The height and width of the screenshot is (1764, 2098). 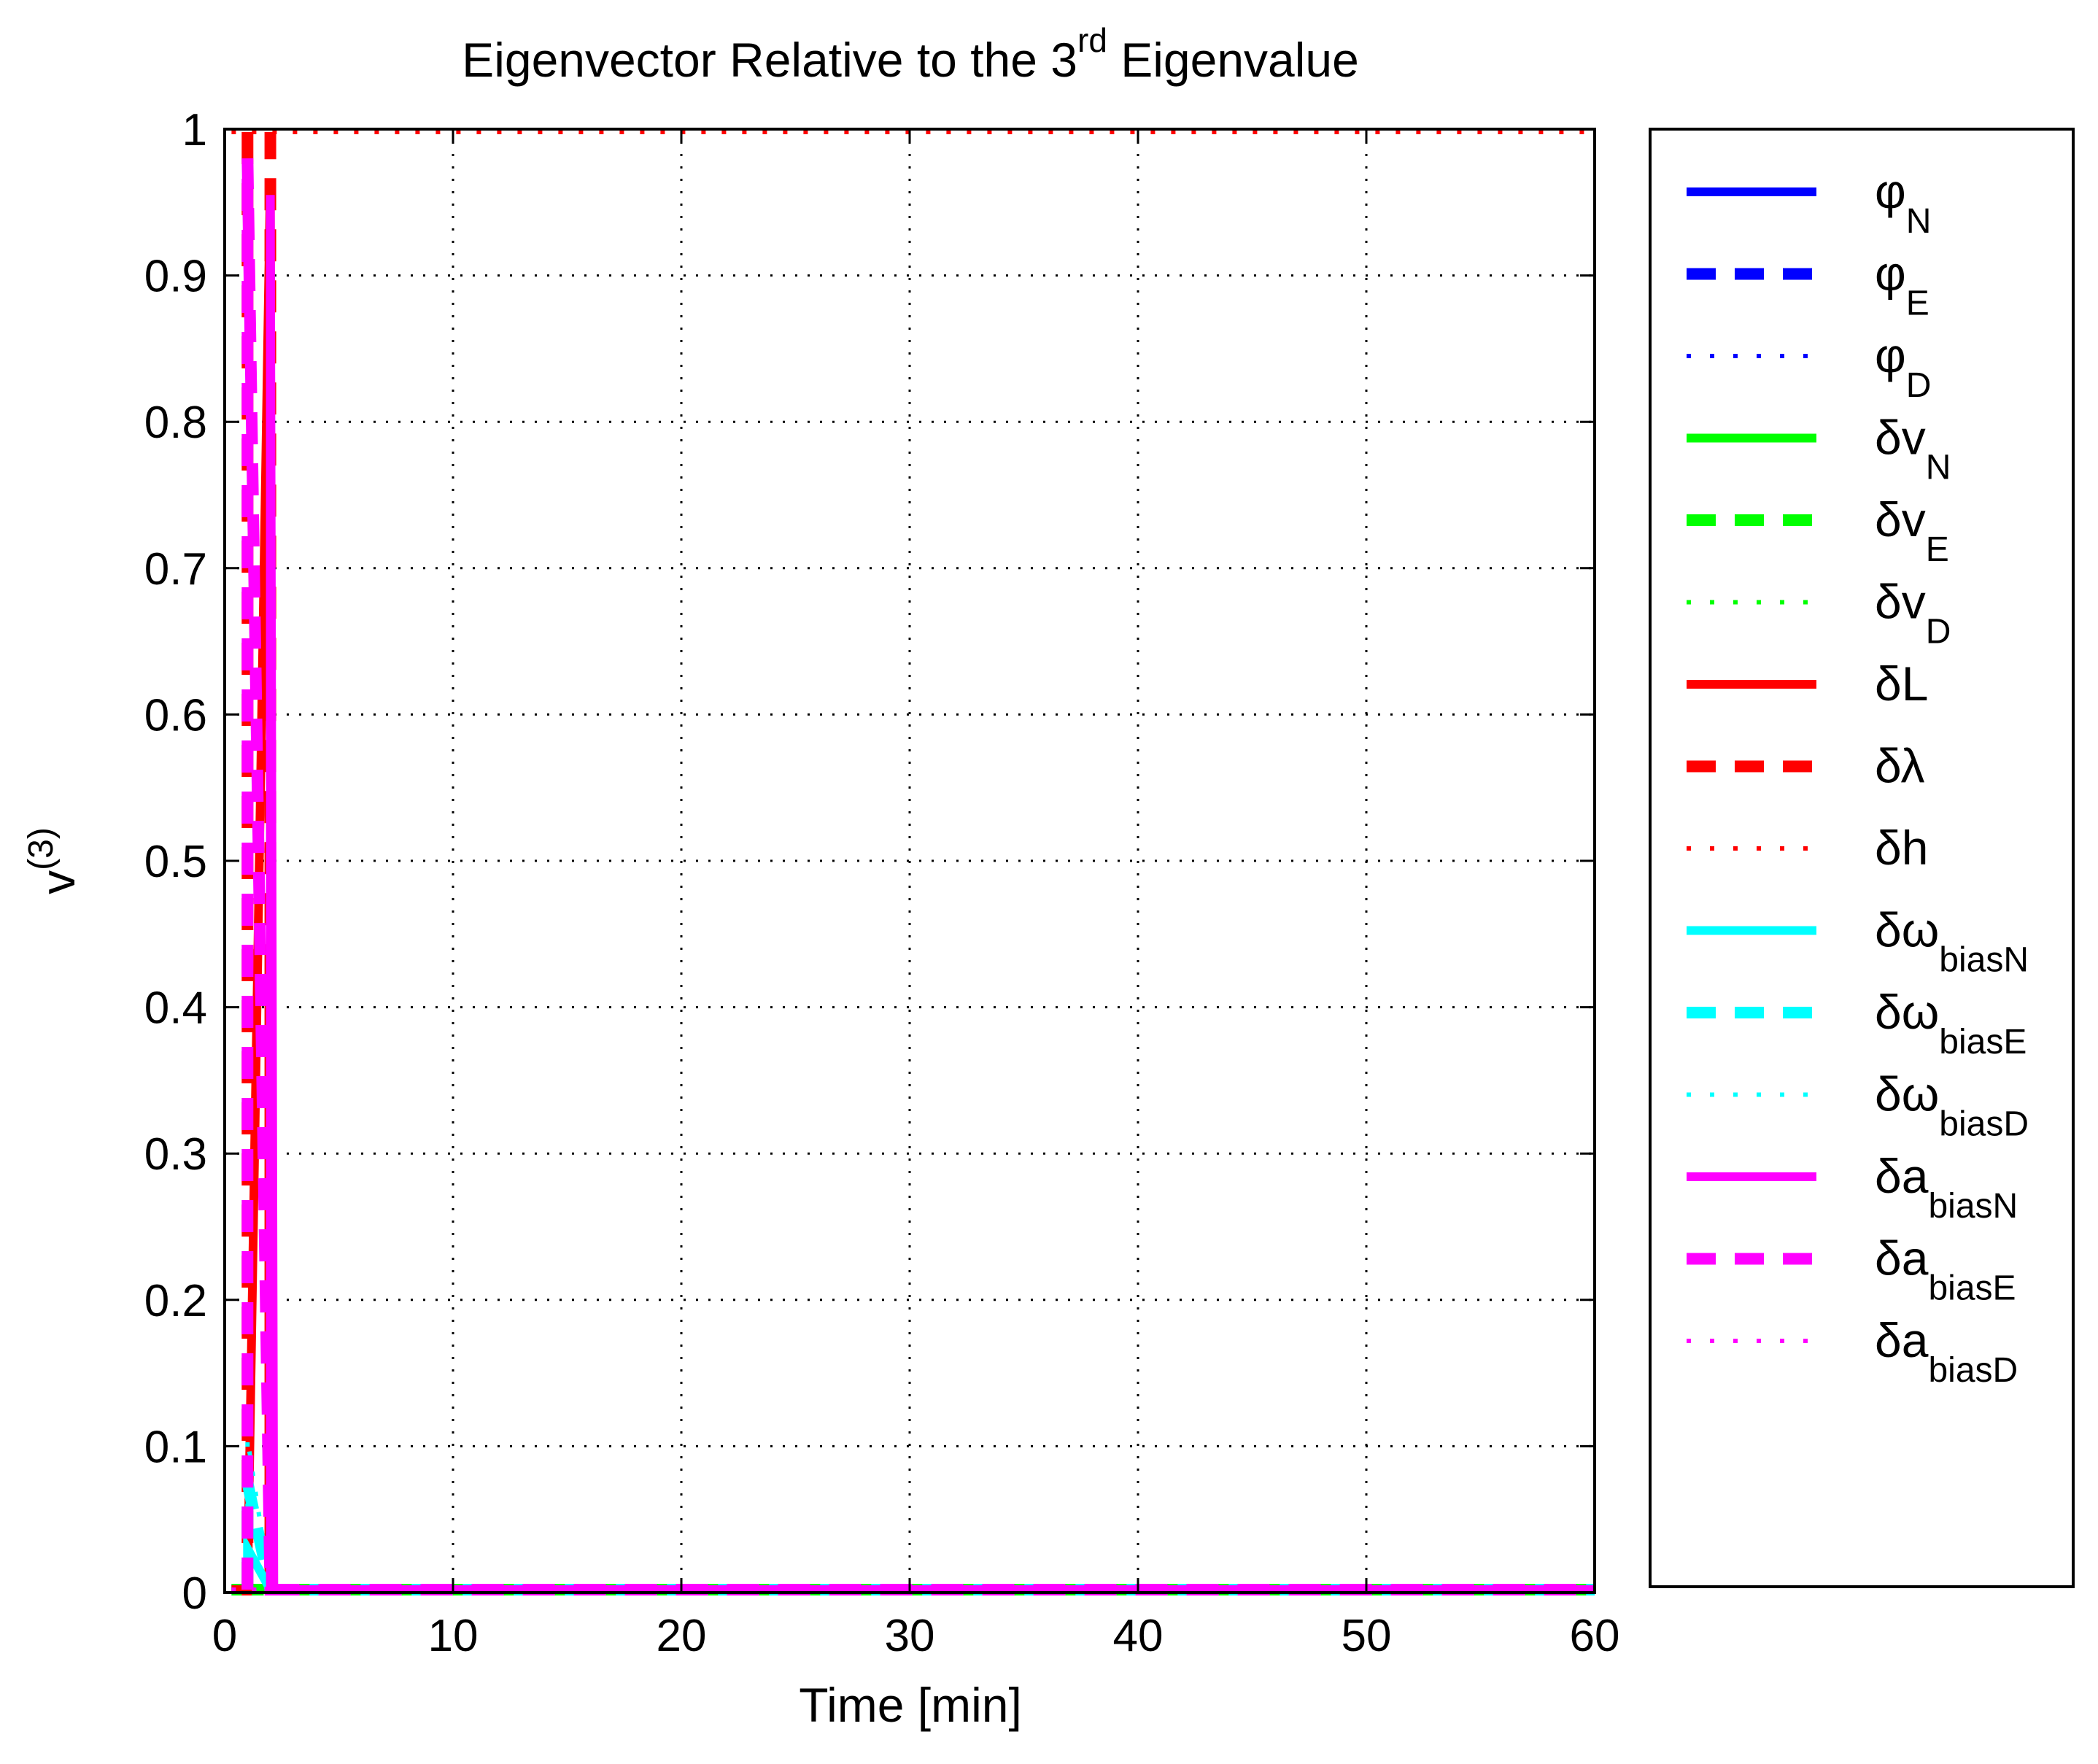 I want to click on legend-label: φE, so click(x=1902, y=285).